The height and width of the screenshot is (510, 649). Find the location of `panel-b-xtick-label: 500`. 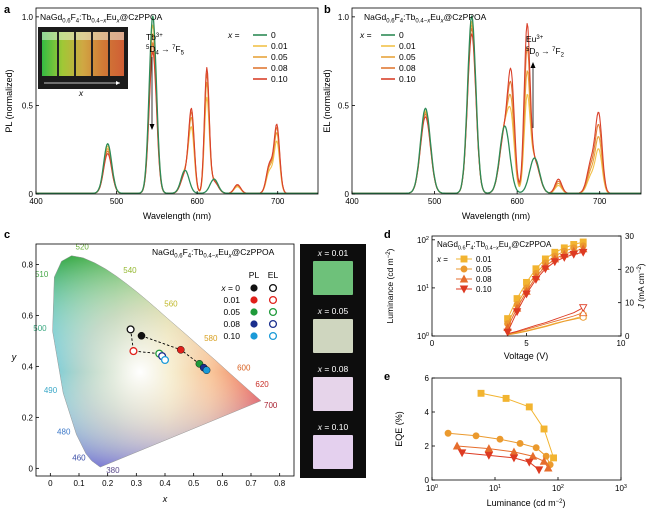

panel-b-xtick-label: 500 is located at coordinates (435, 201).